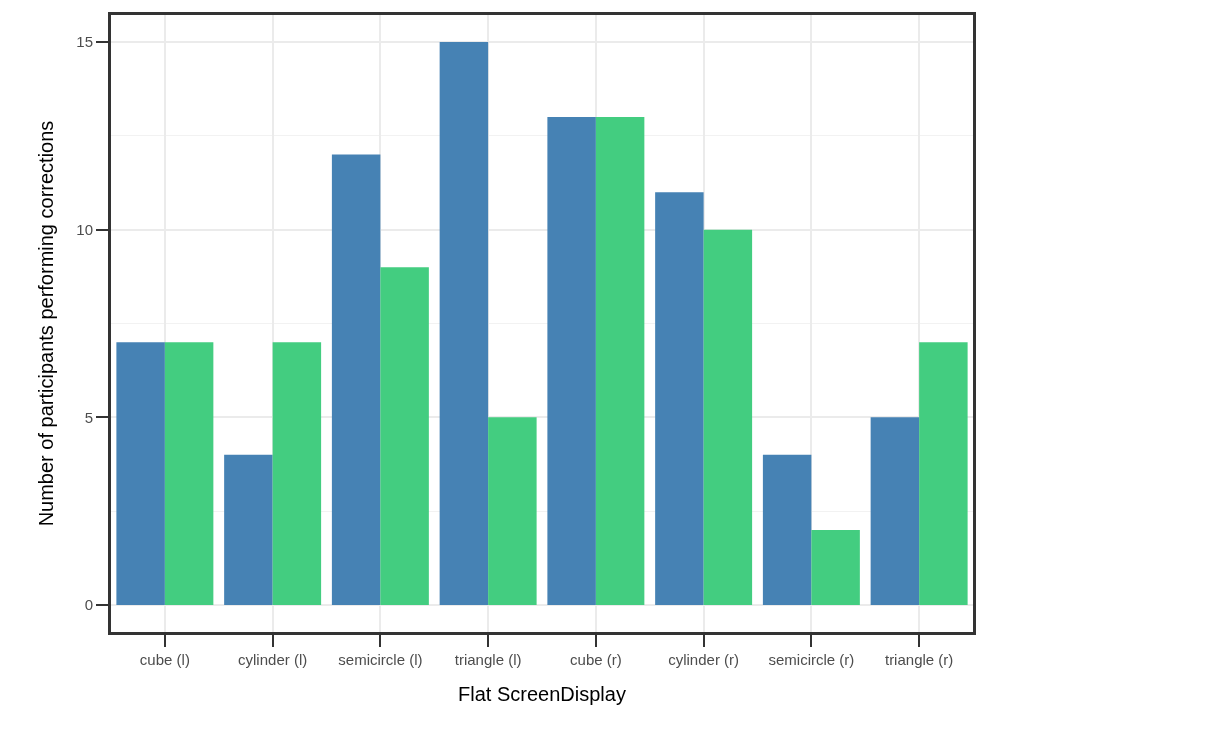 The image size is (1223, 743). What do you see at coordinates (88, 605) in the screenshot?
I see `y-tick-label: 0` at bounding box center [88, 605].